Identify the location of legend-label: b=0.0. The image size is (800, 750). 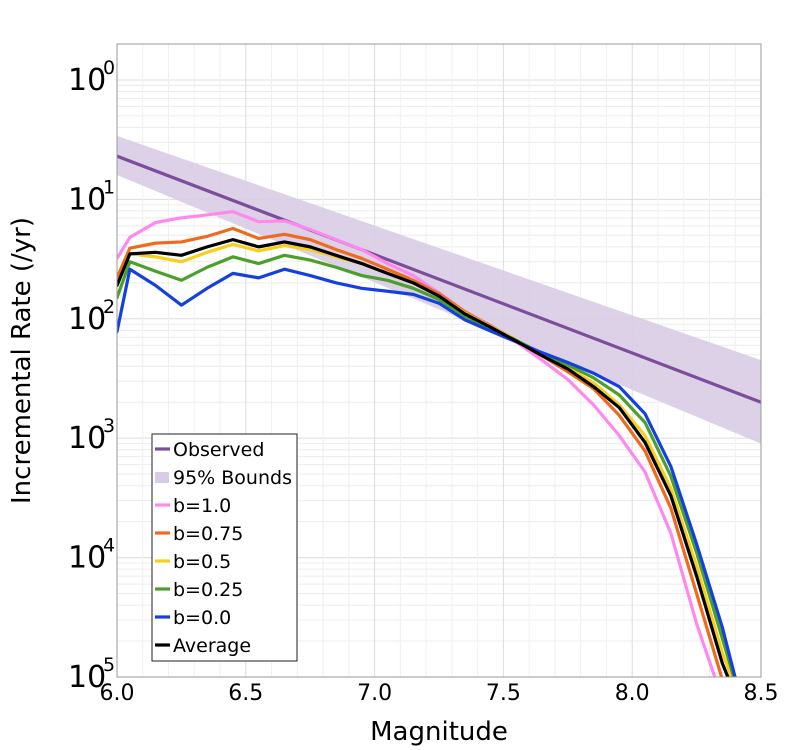
(202, 618).